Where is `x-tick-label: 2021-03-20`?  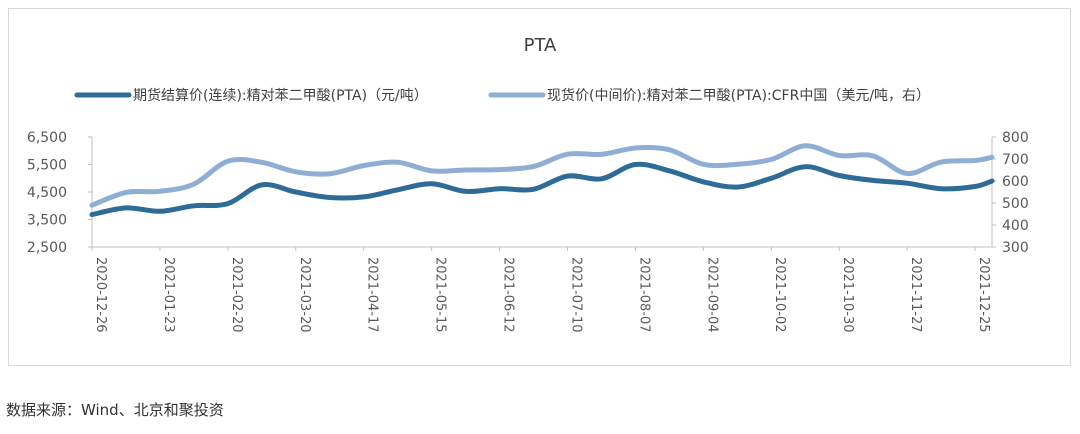 x-tick-label: 2021-03-20 is located at coordinates (304, 295).